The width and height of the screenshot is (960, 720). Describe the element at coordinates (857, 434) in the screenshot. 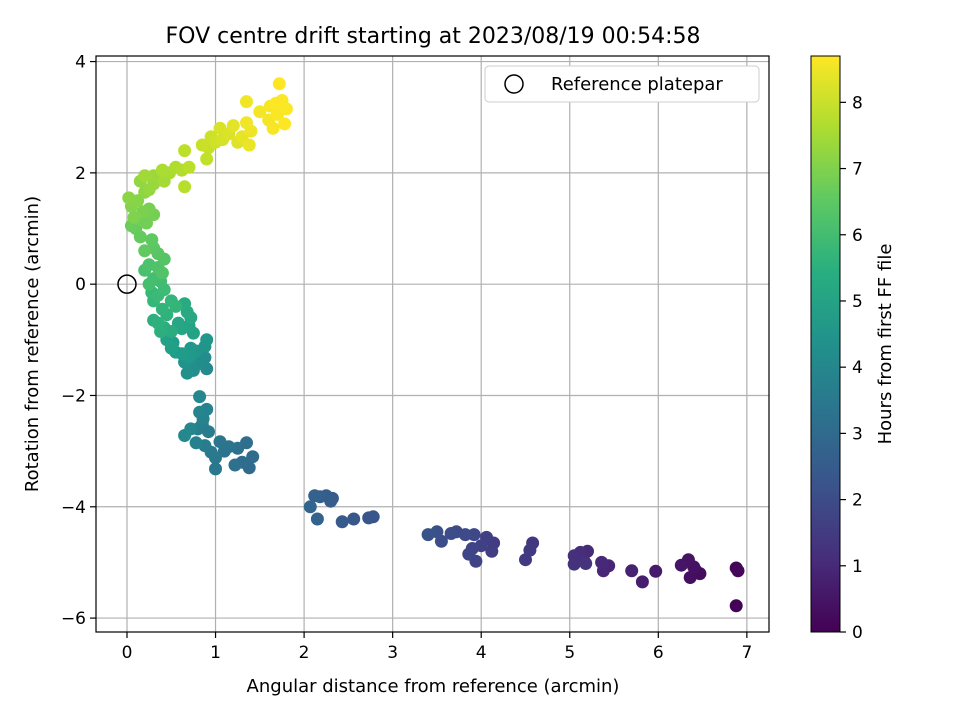

I see `colorbar-tick-label: 3` at that location.